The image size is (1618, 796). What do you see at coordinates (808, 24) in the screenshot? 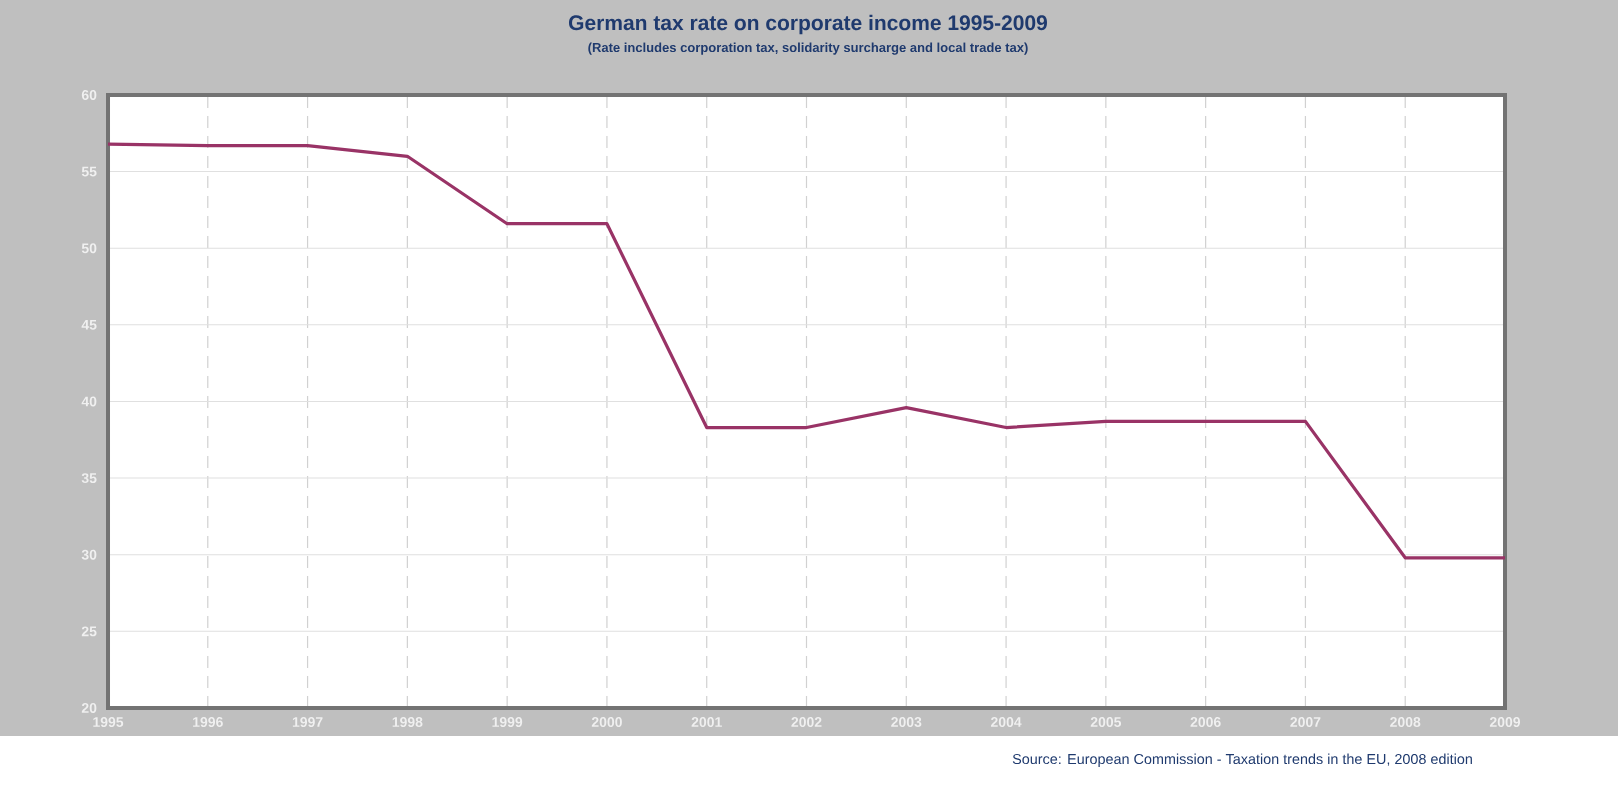
I see `chart-title: German tax rate on corporate income 1995-2009` at bounding box center [808, 24].